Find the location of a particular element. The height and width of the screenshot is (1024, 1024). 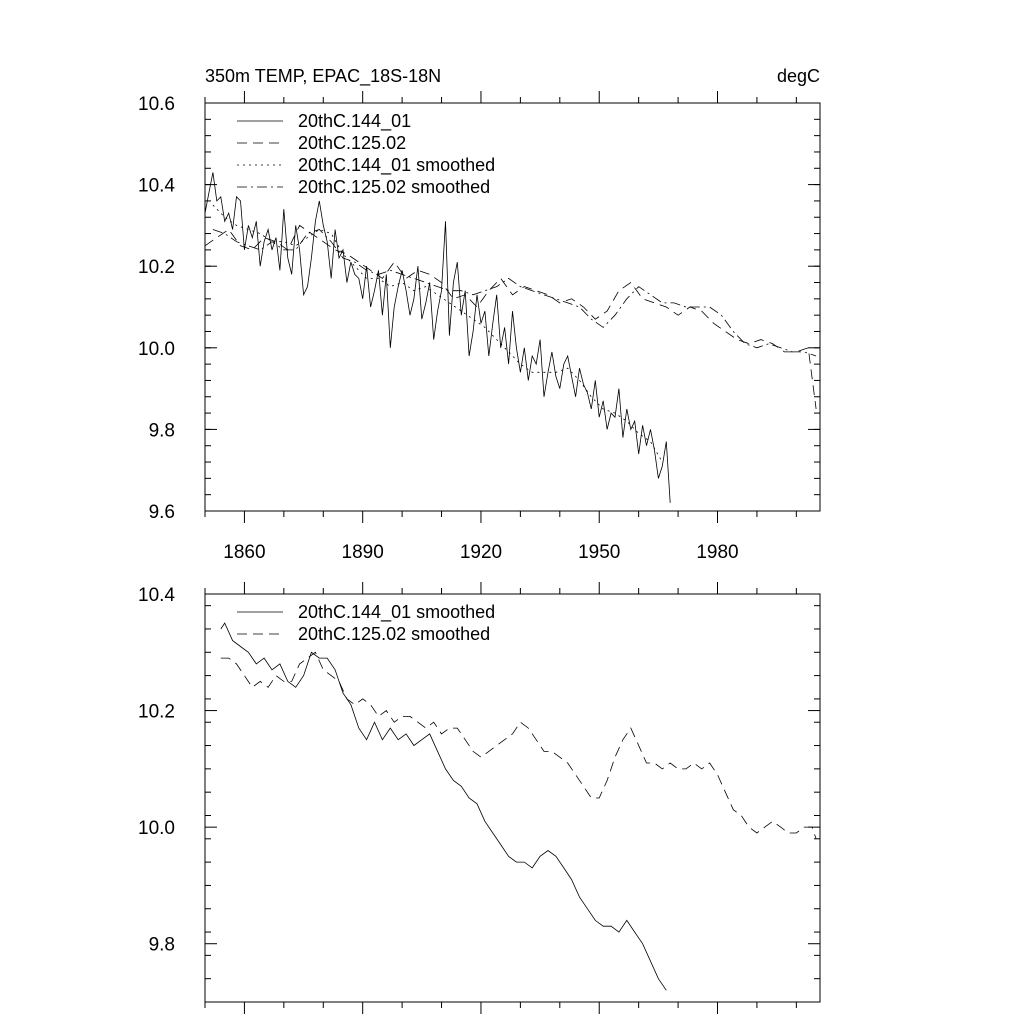

chart-title: 350m TEMP, EPAC_18S-18N is located at coordinates (323, 76).